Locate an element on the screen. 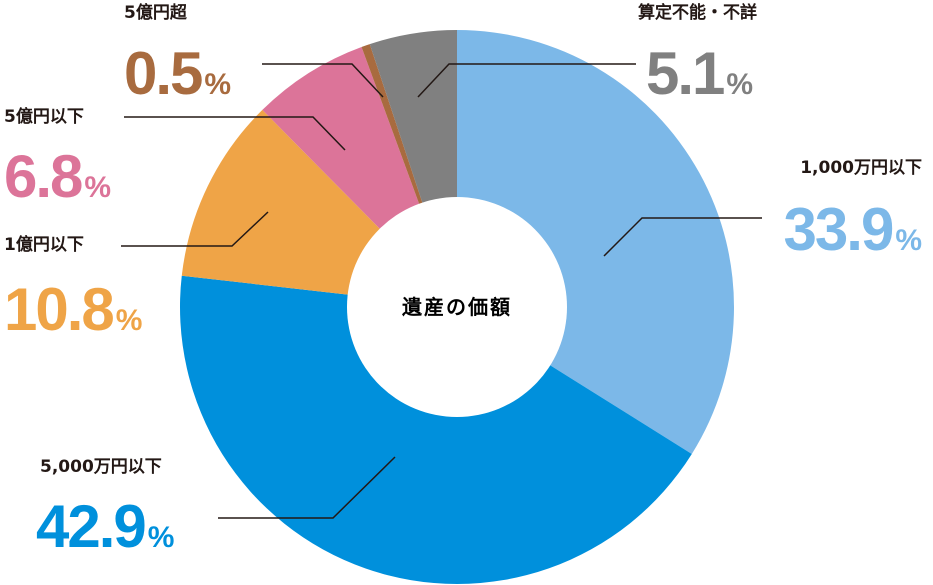 The image size is (933, 585). center-label: 遺産の価額 is located at coordinates (457, 307).